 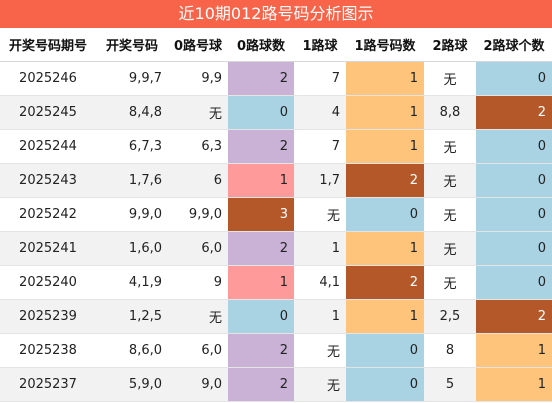 I want to click on table-row: 2025243 1,7,6 6 1 1,7 2 无 0, so click(x=276, y=180).